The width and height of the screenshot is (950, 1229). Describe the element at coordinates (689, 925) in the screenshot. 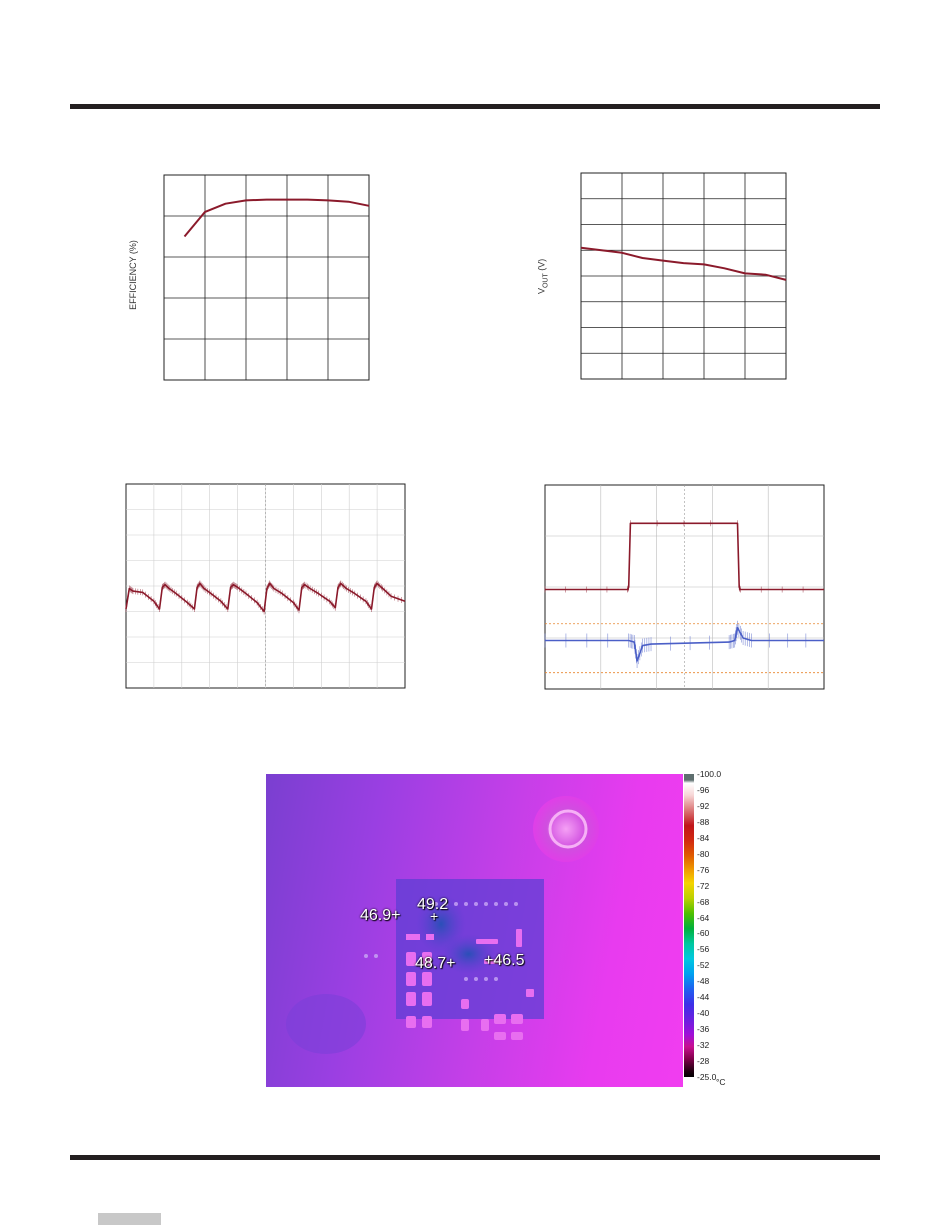

I see `thermal-color-bar` at that location.